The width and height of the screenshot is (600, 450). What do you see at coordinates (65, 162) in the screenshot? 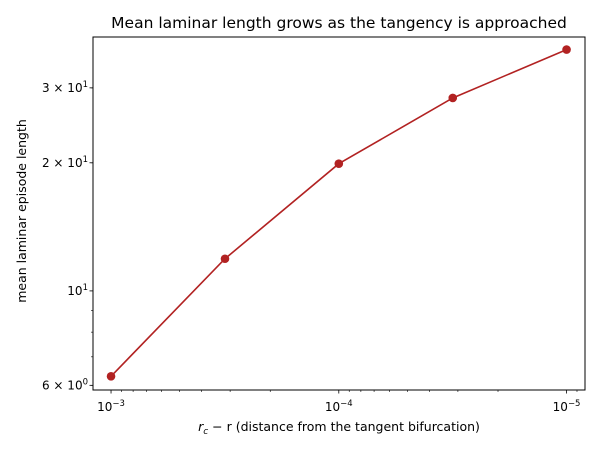
I see `y-tick-label: 2 × 101` at bounding box center [65, 162].